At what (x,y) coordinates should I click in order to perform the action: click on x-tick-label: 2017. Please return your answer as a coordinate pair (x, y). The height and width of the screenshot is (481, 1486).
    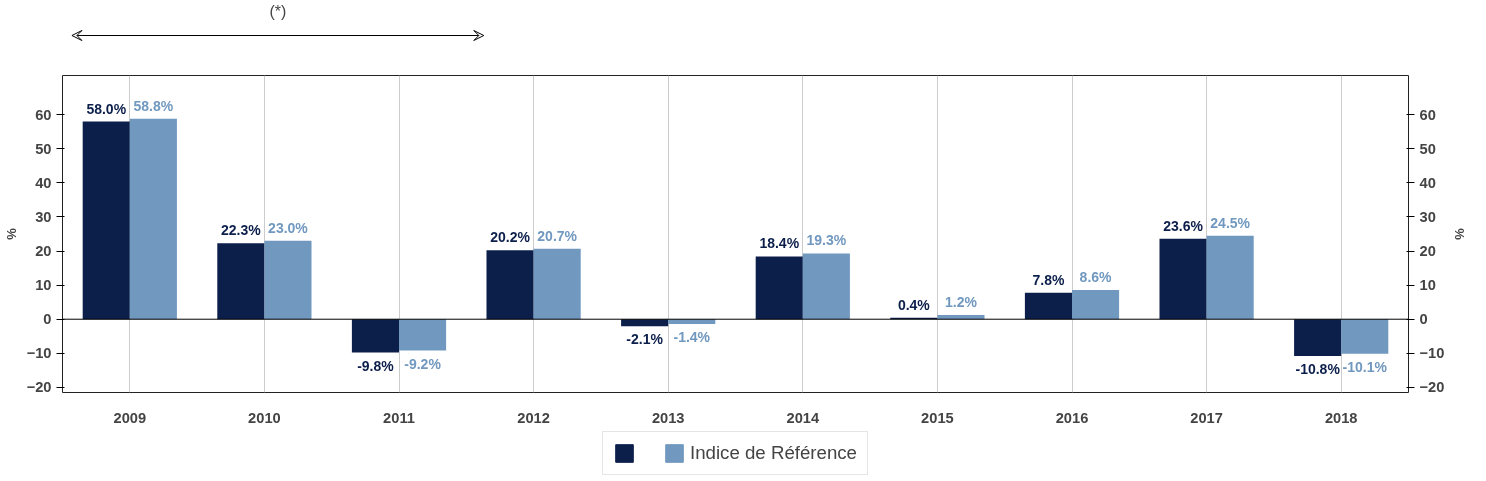
    Looking at the image, I should click on (1206, 417).